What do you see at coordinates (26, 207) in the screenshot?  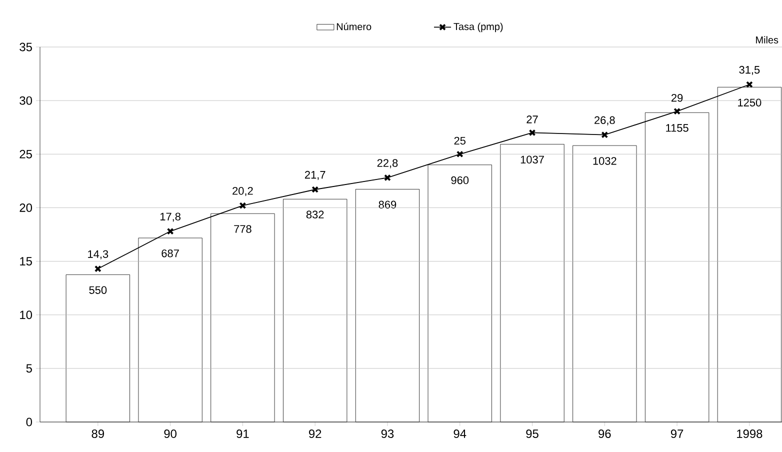 I see `y-tick-label: 20` at bounding box center [26, 207].